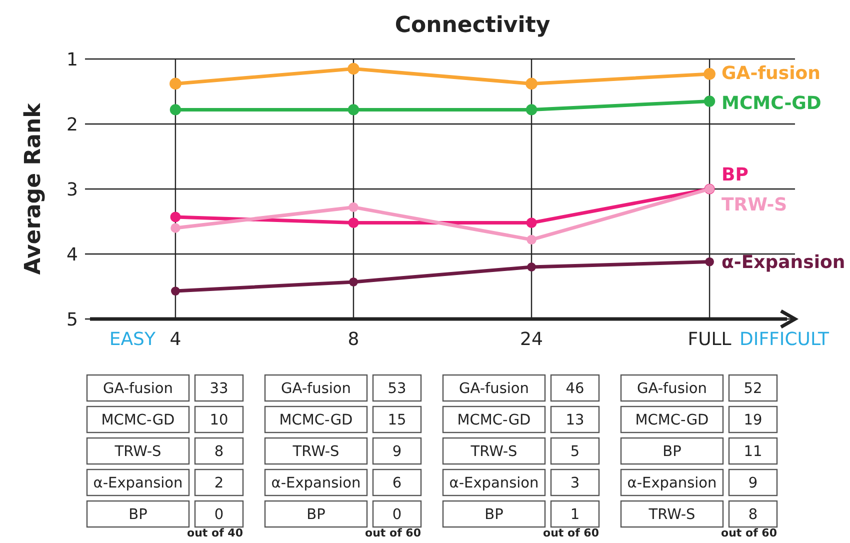 This screenshot has height=543, width=850. What do you see at coordinates (575, 389) in the screenshot?
I see `data-label: 46` at bounding box center [575, 389].